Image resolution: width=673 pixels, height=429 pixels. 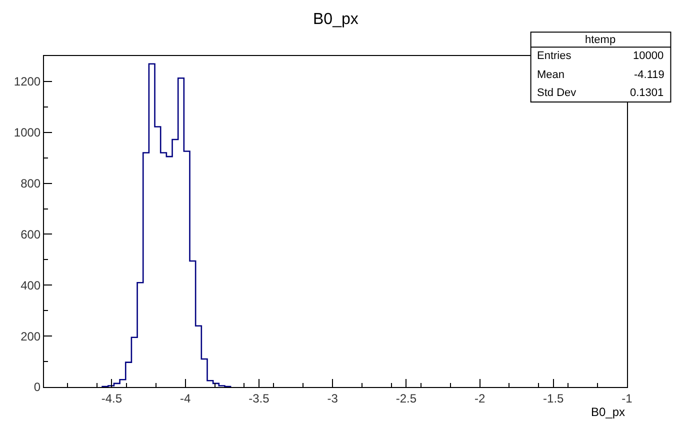 What do you see at coordinates (37, 387) in the screenshot?
I see `y-tick-label: 0` at bounding box center [37, 387].